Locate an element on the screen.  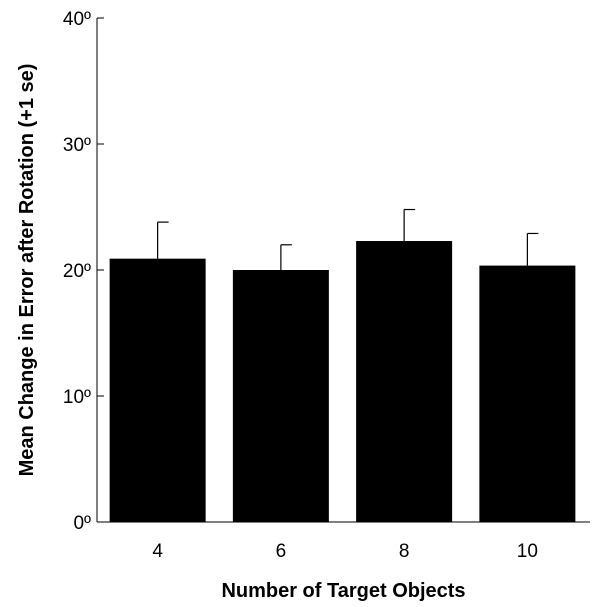
y-tick-label: 20º is located at coordinates (77, 271).